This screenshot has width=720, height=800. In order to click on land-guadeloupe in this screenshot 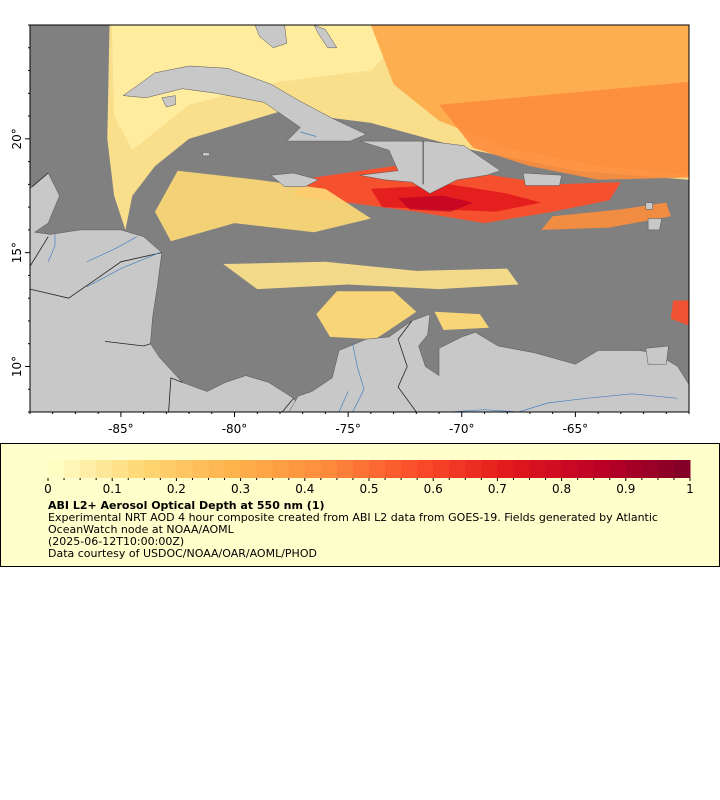, I will do `click(655, 224)`.